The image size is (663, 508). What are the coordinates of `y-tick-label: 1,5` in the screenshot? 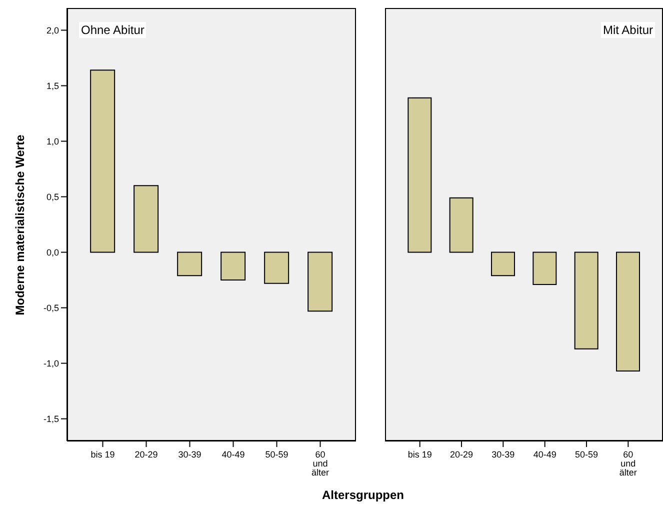 It's located at (52, 85).